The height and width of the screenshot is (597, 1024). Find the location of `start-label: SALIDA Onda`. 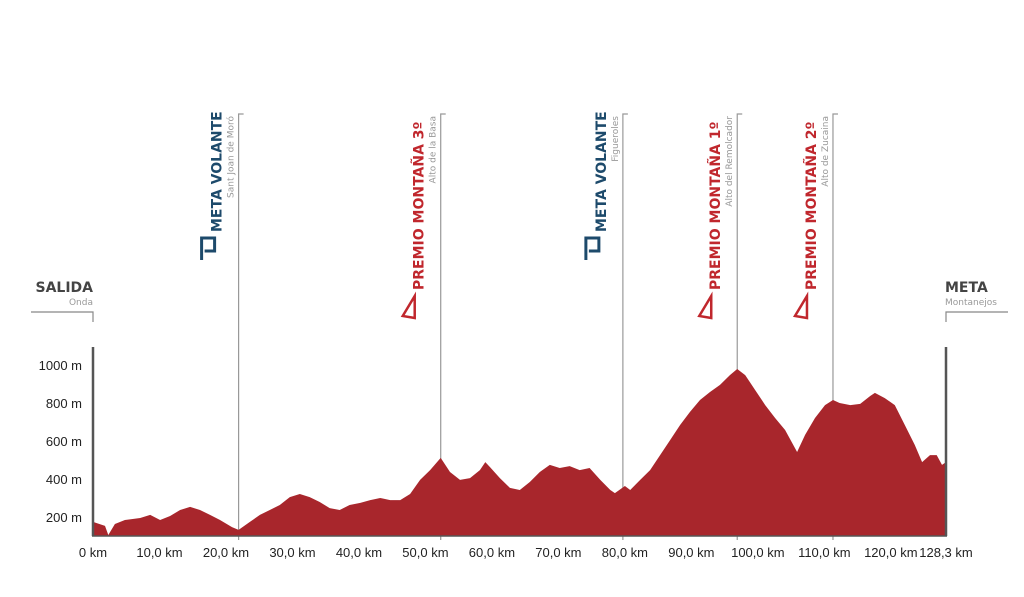

start-label: SALIDA Onda is located at coordinates (62, 301).